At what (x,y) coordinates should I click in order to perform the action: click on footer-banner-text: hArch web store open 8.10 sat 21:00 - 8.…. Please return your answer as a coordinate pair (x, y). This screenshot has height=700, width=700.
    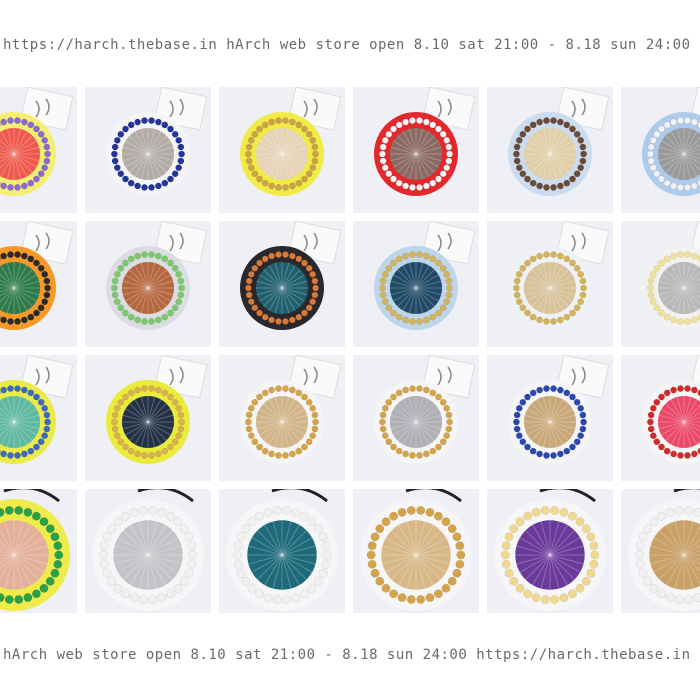
    Looking at the image, I should click on (347, 655).